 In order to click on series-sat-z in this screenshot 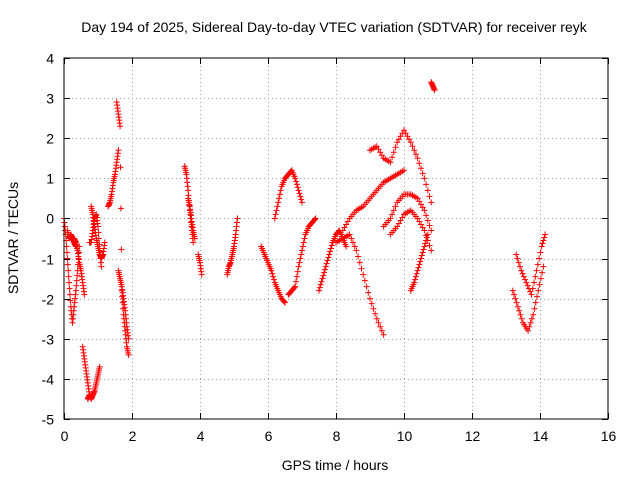, I will do `click(528, 298)`.